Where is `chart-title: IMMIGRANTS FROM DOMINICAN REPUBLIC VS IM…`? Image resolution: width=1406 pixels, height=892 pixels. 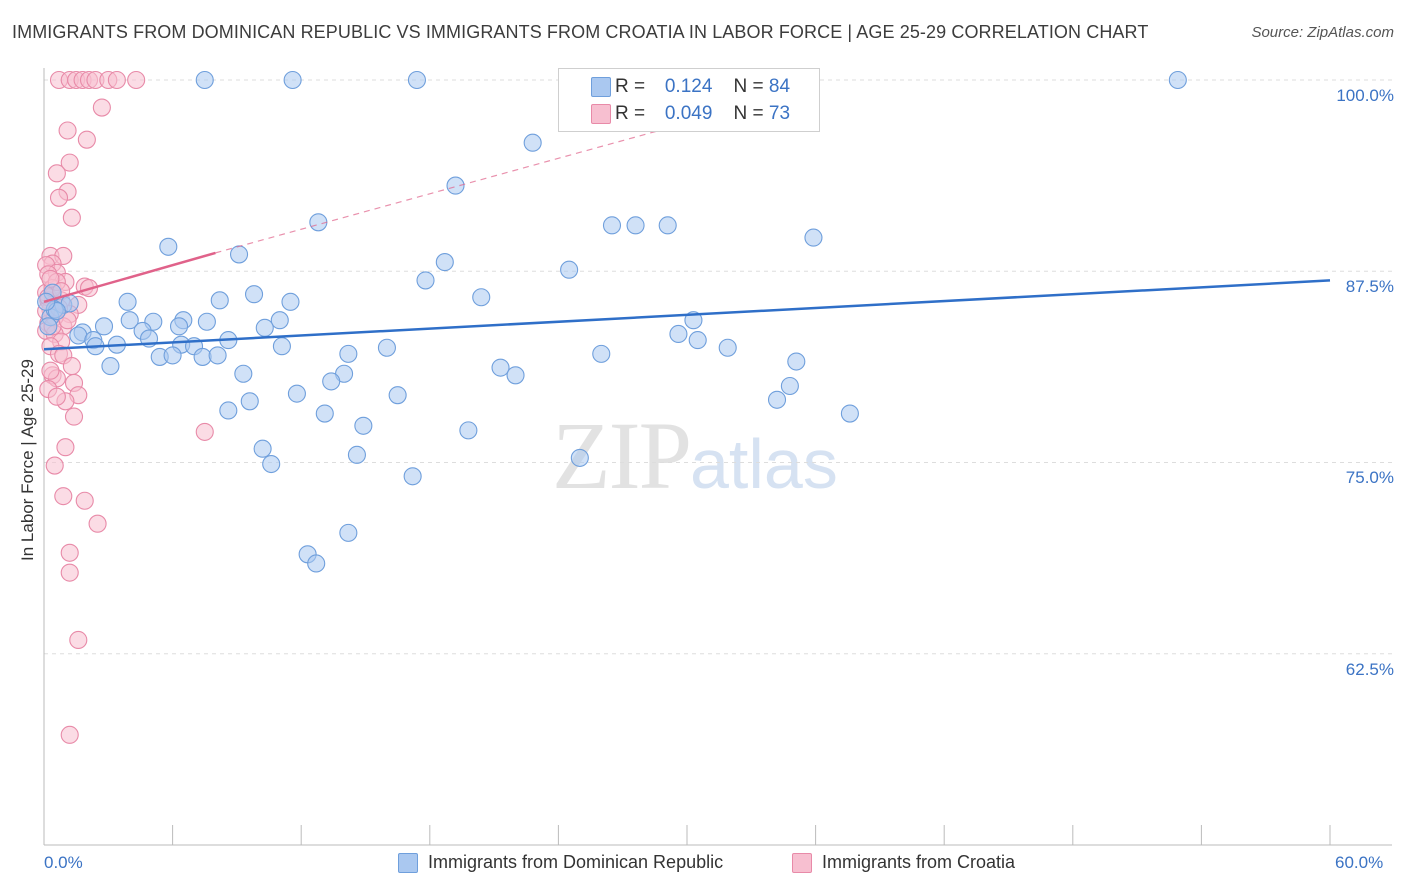 chart-title: IMMIGRANTS FROM DOMINICAN REPUBLIC VS IM… is located at coordinates (580, 32).